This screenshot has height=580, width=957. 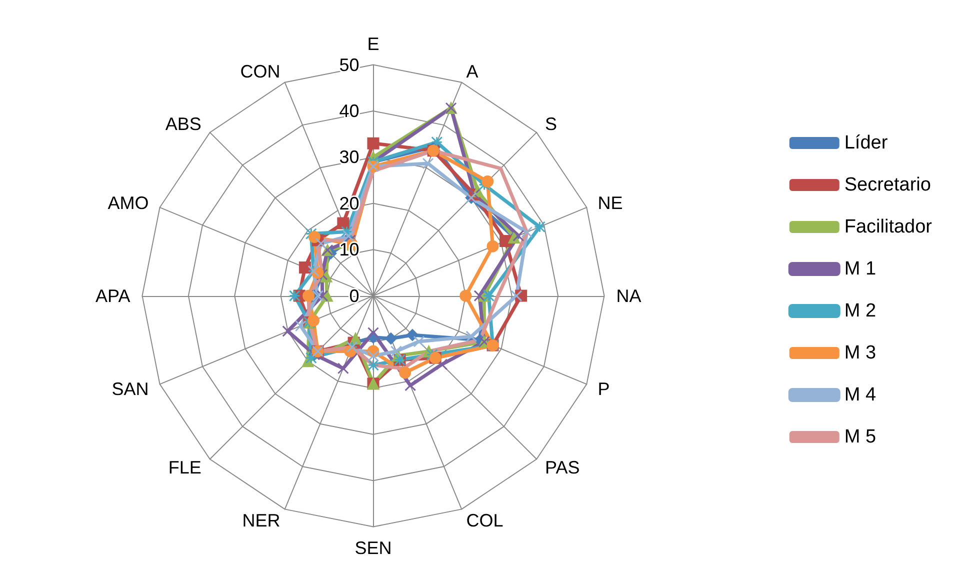 What do you see at coordinates (261, 520) in the screenshot?
I see `spoke-label: NER` at bounding box center [261, 520].